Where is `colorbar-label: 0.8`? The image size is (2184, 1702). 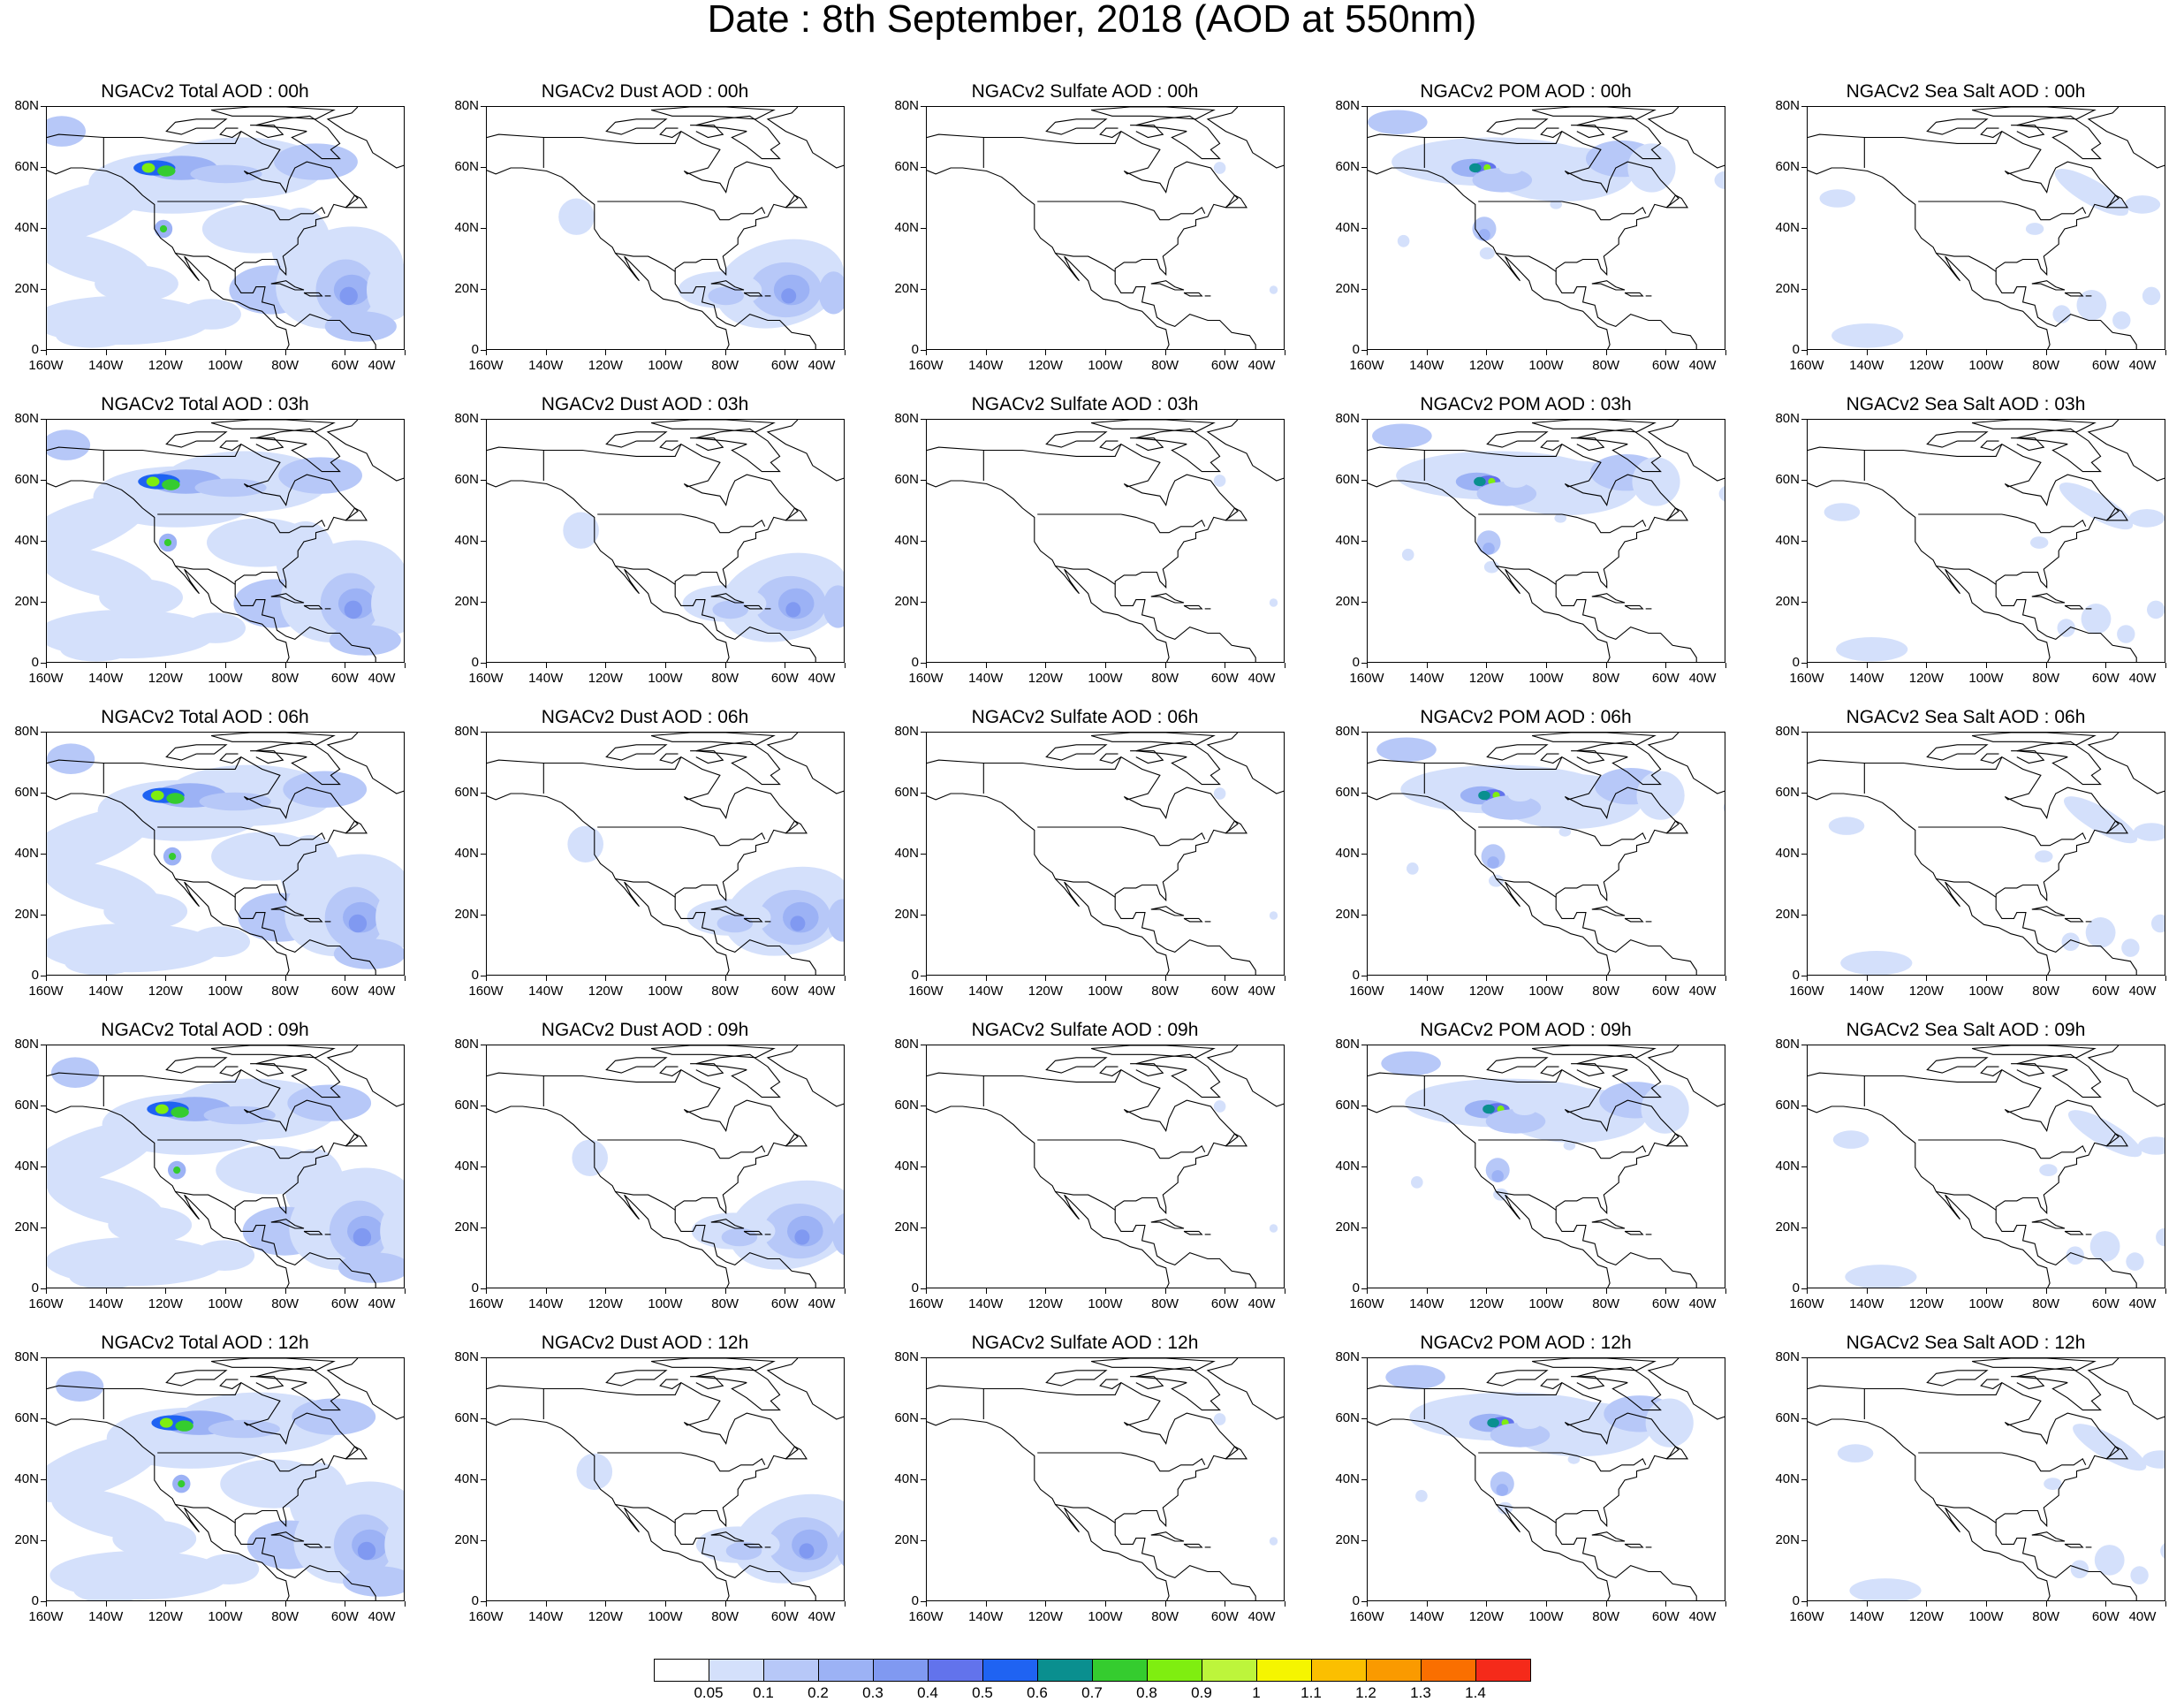 colorbar-label: 0.8 is located at coordinates (1146, 1692).